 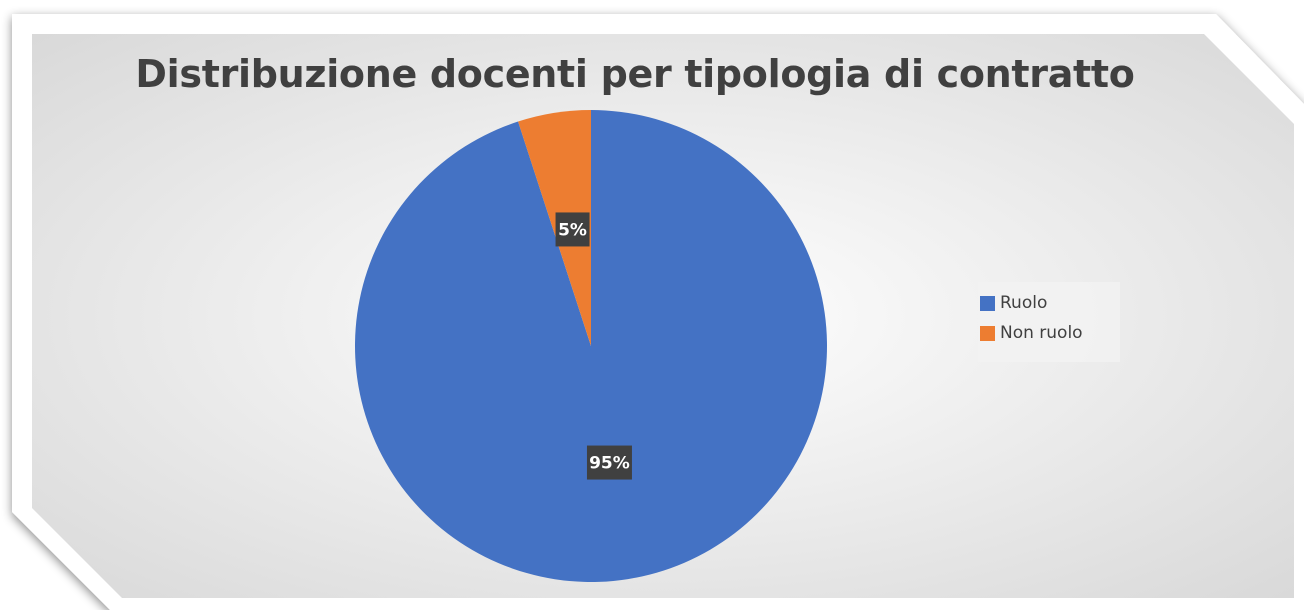 What do you see at coordinates (1041, 333) in the screenshot?
I see `legend-label-non-ruolo: Non ruolo` at bounding box center [1041, 333].